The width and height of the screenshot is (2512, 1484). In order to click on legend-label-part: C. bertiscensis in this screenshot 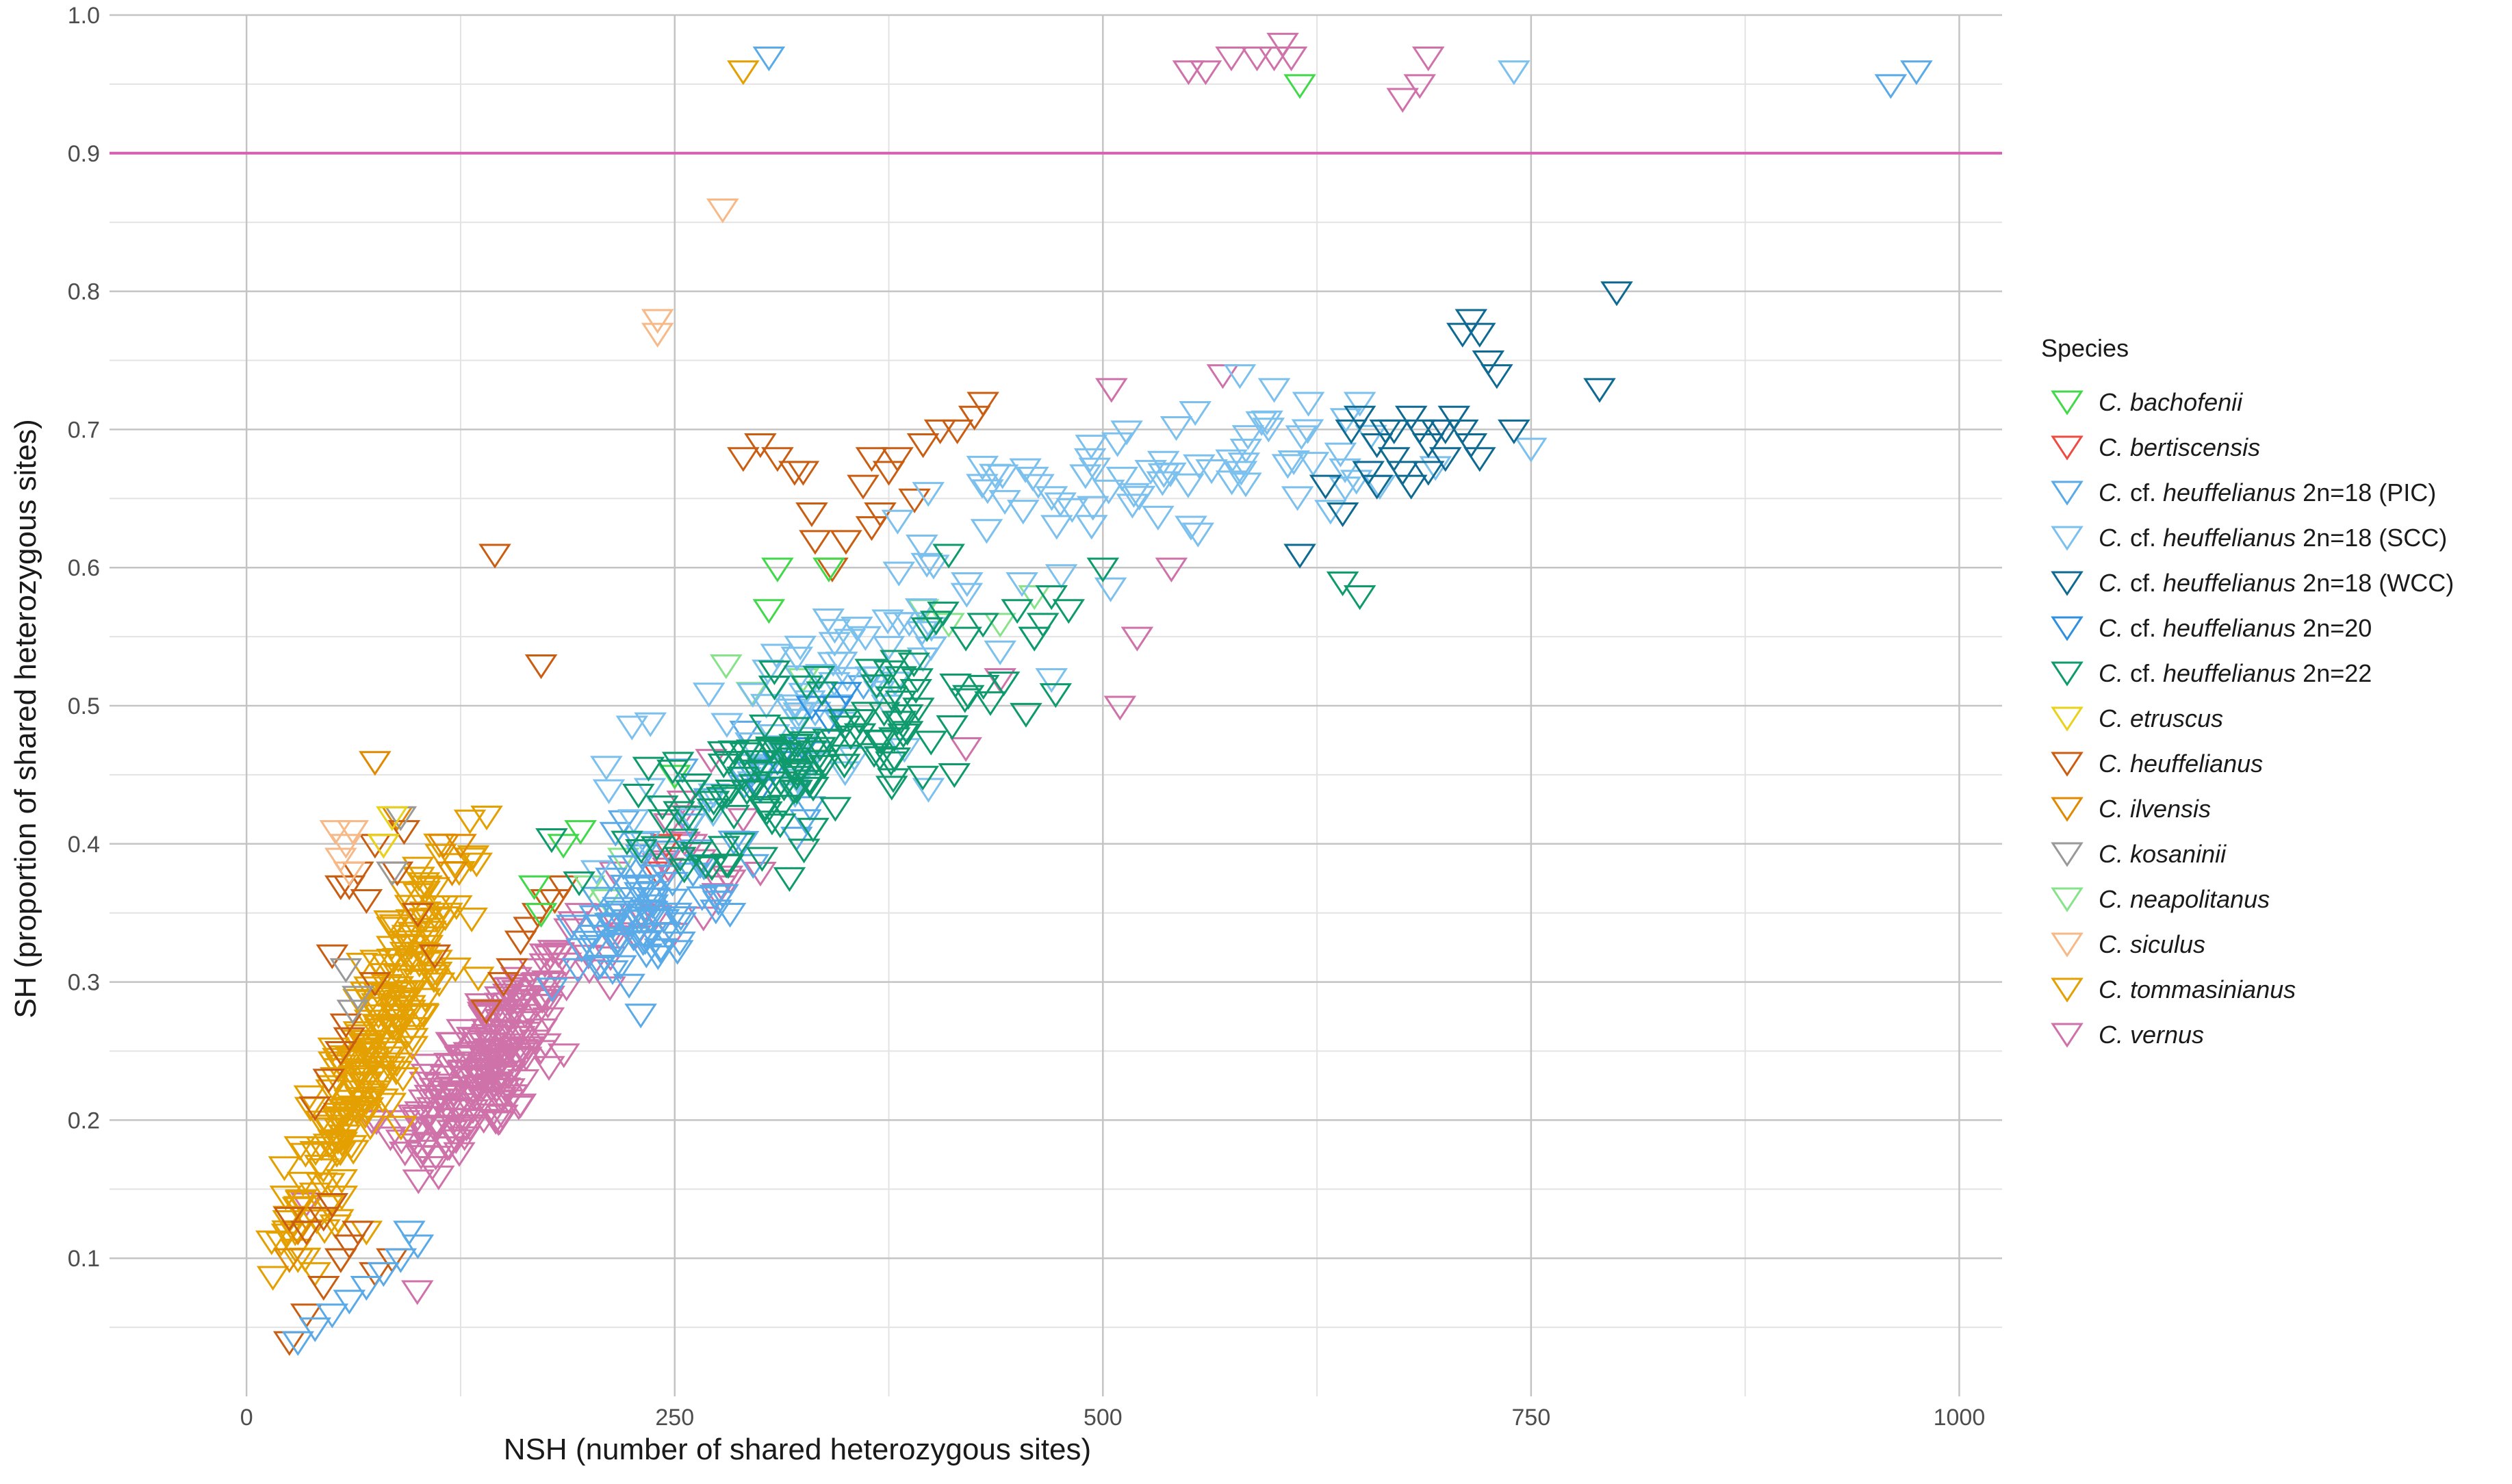, I will do `click(2180, 447)`.